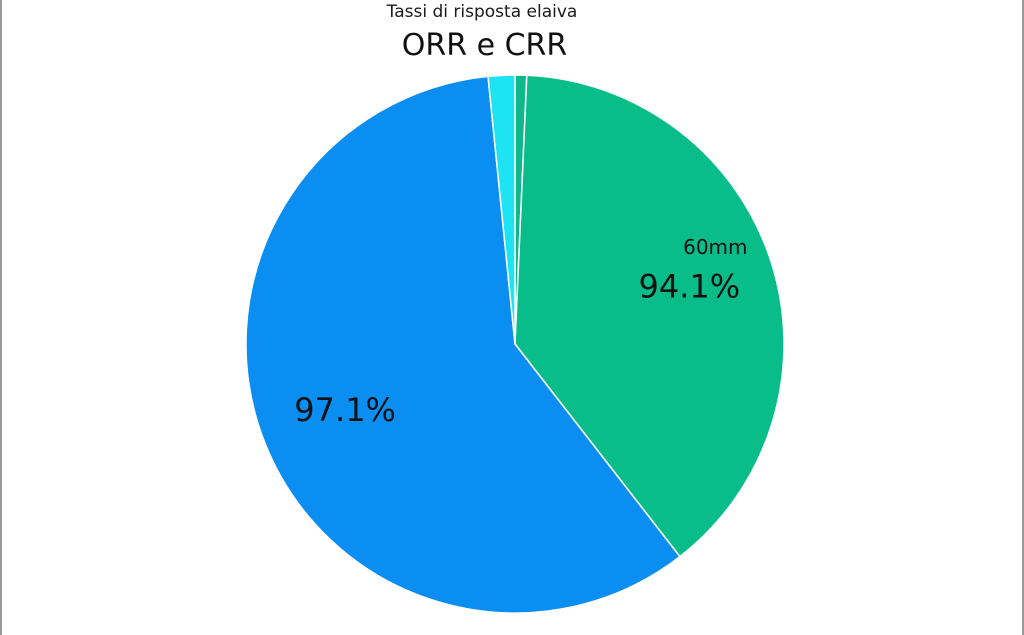 This screenshot has height=635, width=1024. What do you see at coordinates (482, 12) in the screenshot?
I see `chart-subtitle: Tassi di risposta elaiva` at bounding box center [482, 12].